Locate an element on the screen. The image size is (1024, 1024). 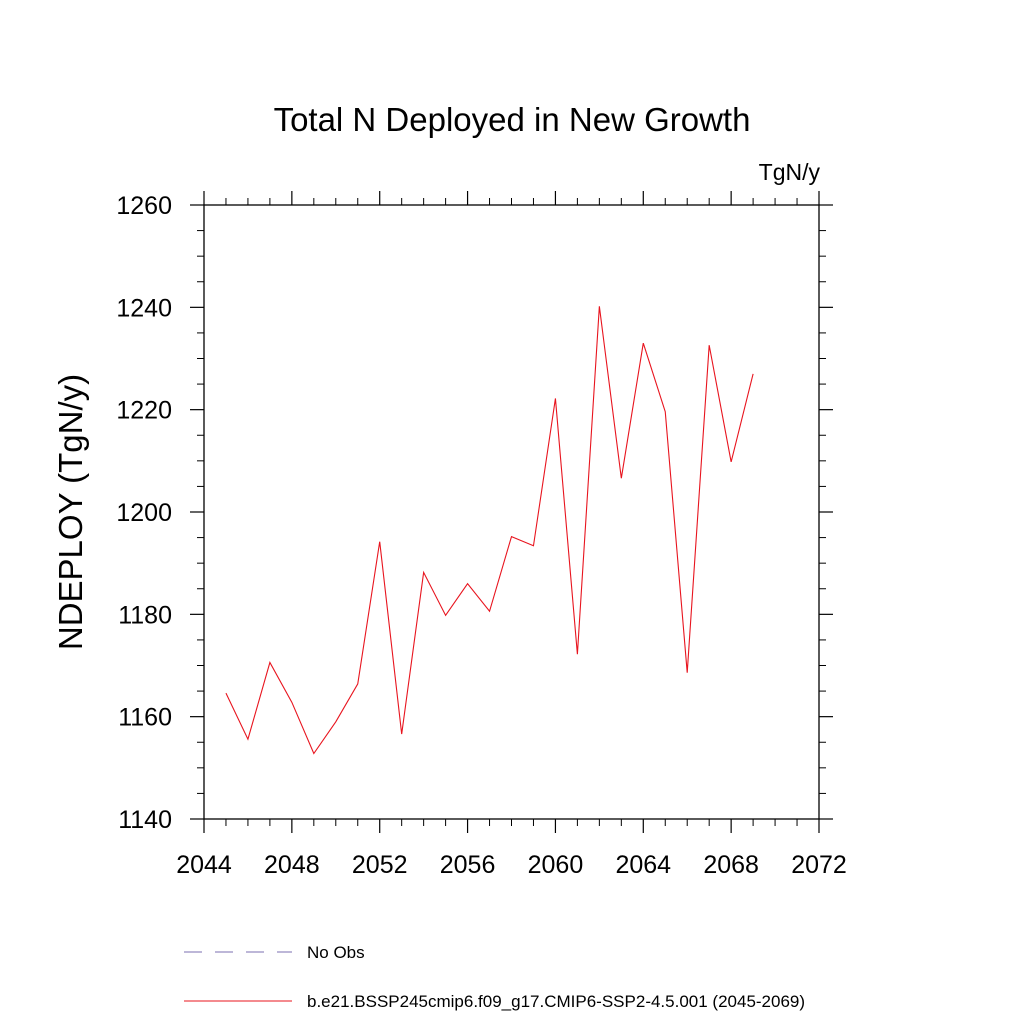
y-tick-label: 1180 is located at coordinates (145, 615).